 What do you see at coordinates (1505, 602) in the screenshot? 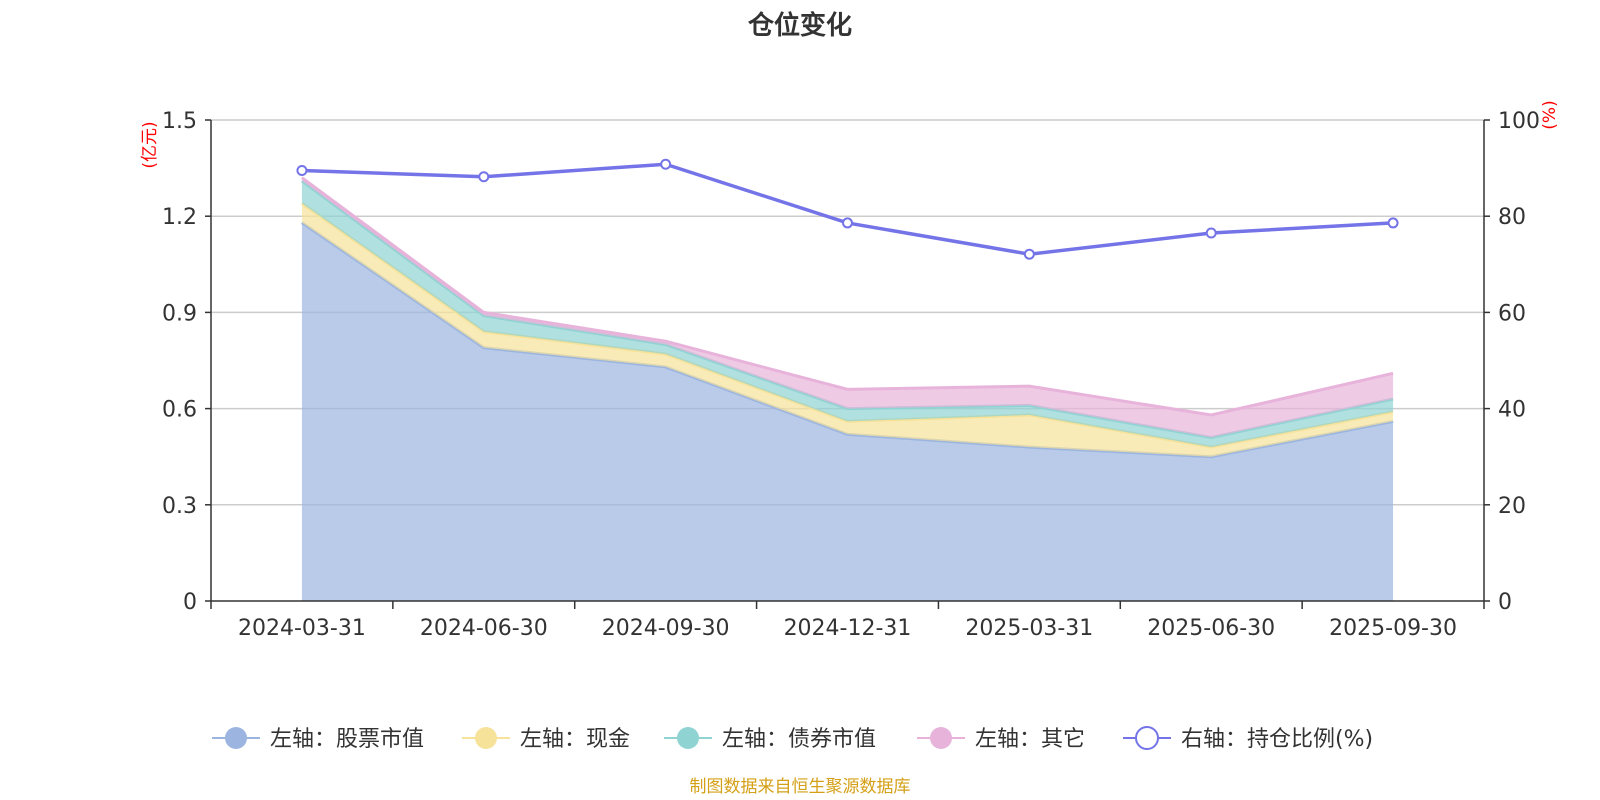
I see `right-axis-tick-label: 0` at bounding box center [1505, 602].